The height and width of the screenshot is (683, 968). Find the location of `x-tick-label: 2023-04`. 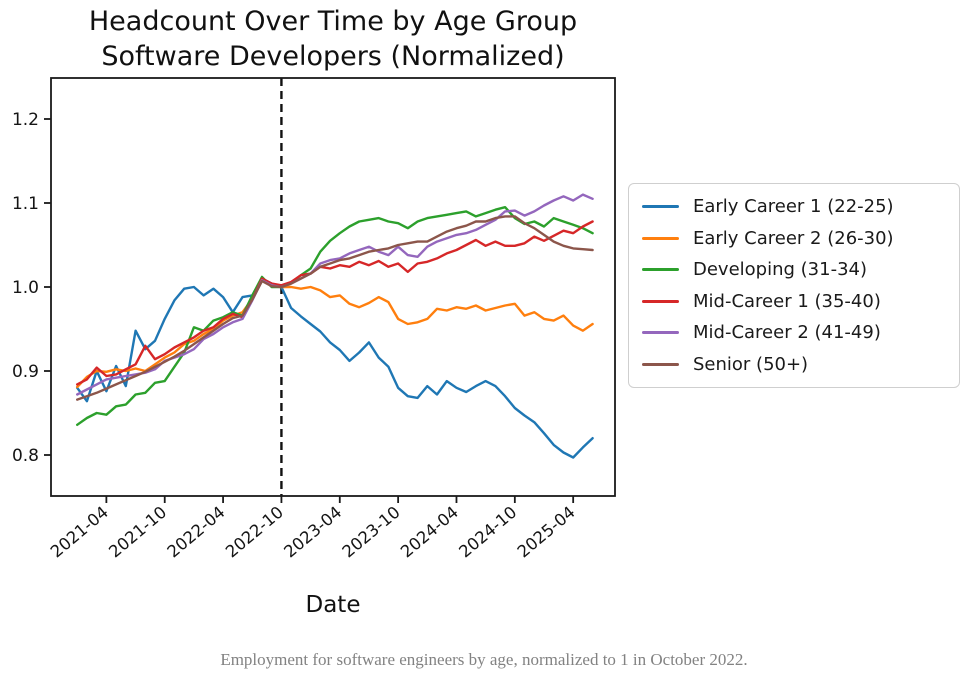

x-tick-label: 2023-04 is located at coordinates (312, 532).